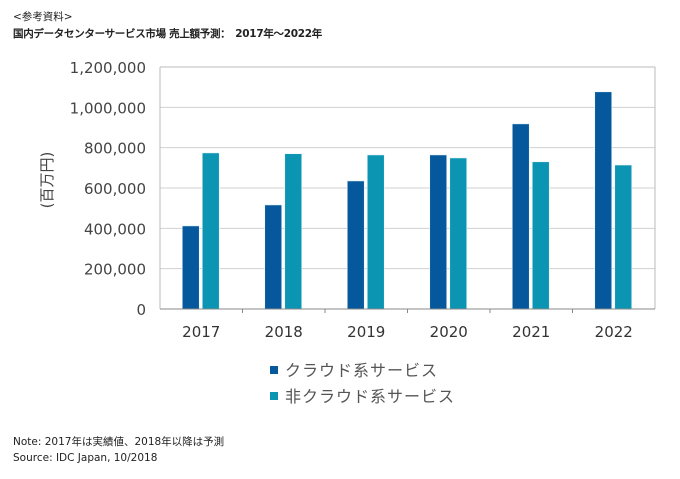  I want to click on legend-swatch-cloud, so click(274, 369).